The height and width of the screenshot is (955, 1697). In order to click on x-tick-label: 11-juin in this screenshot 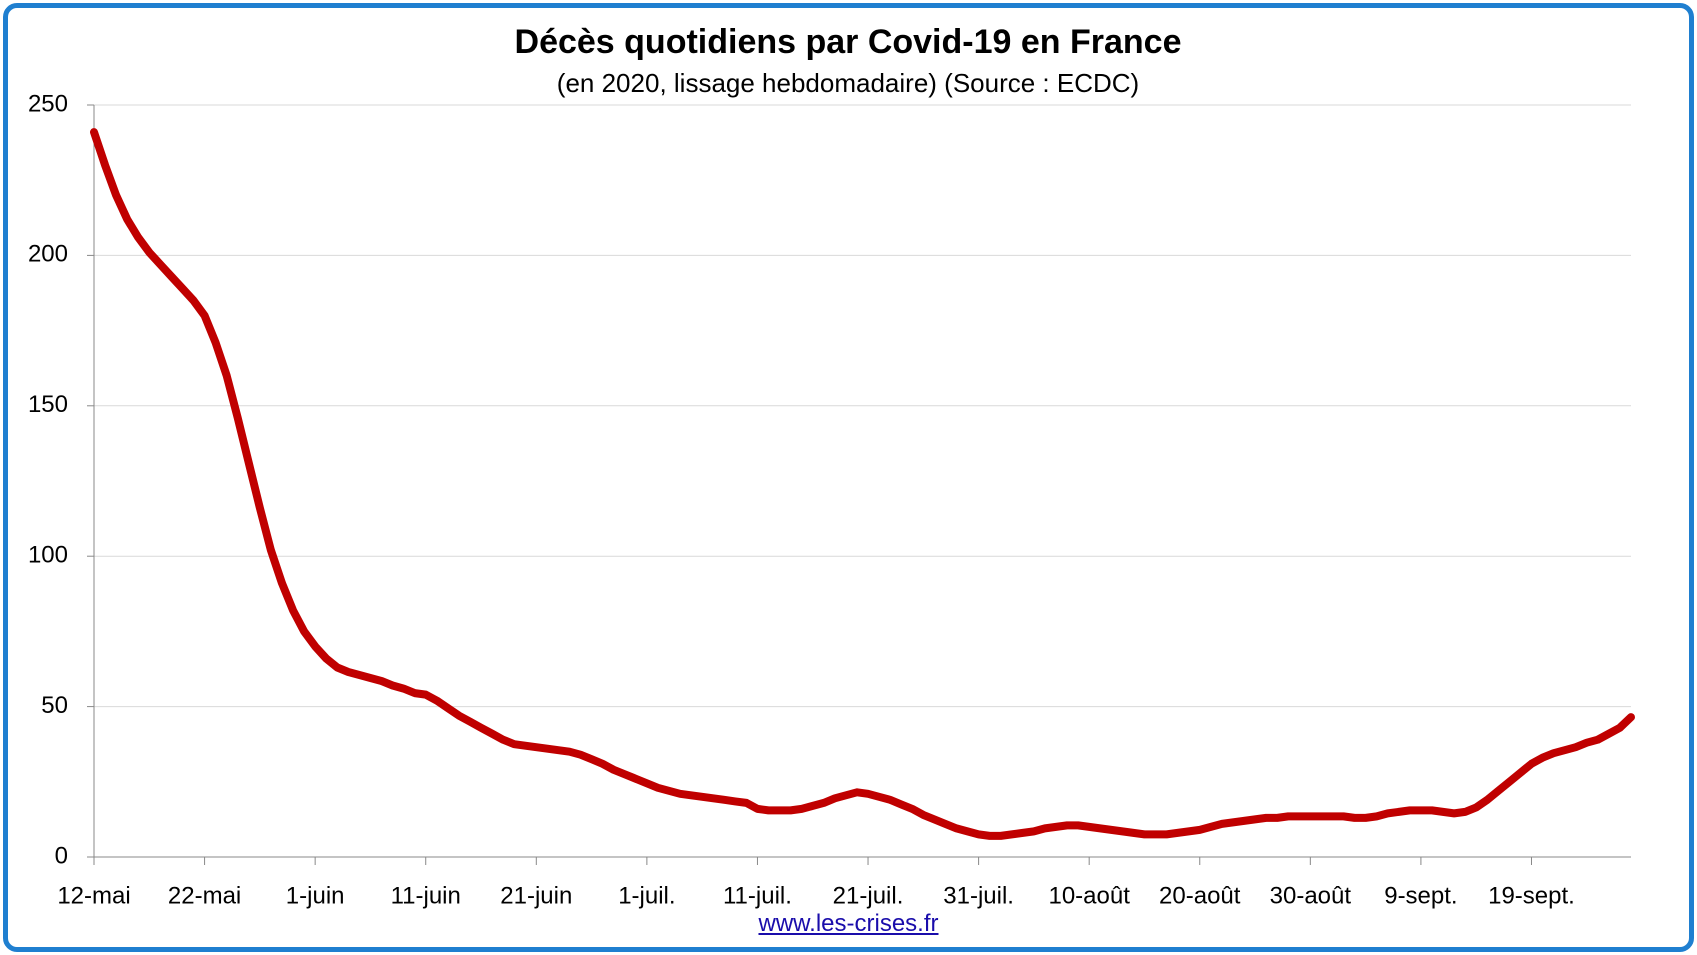, I will do `click(426, 895)`.